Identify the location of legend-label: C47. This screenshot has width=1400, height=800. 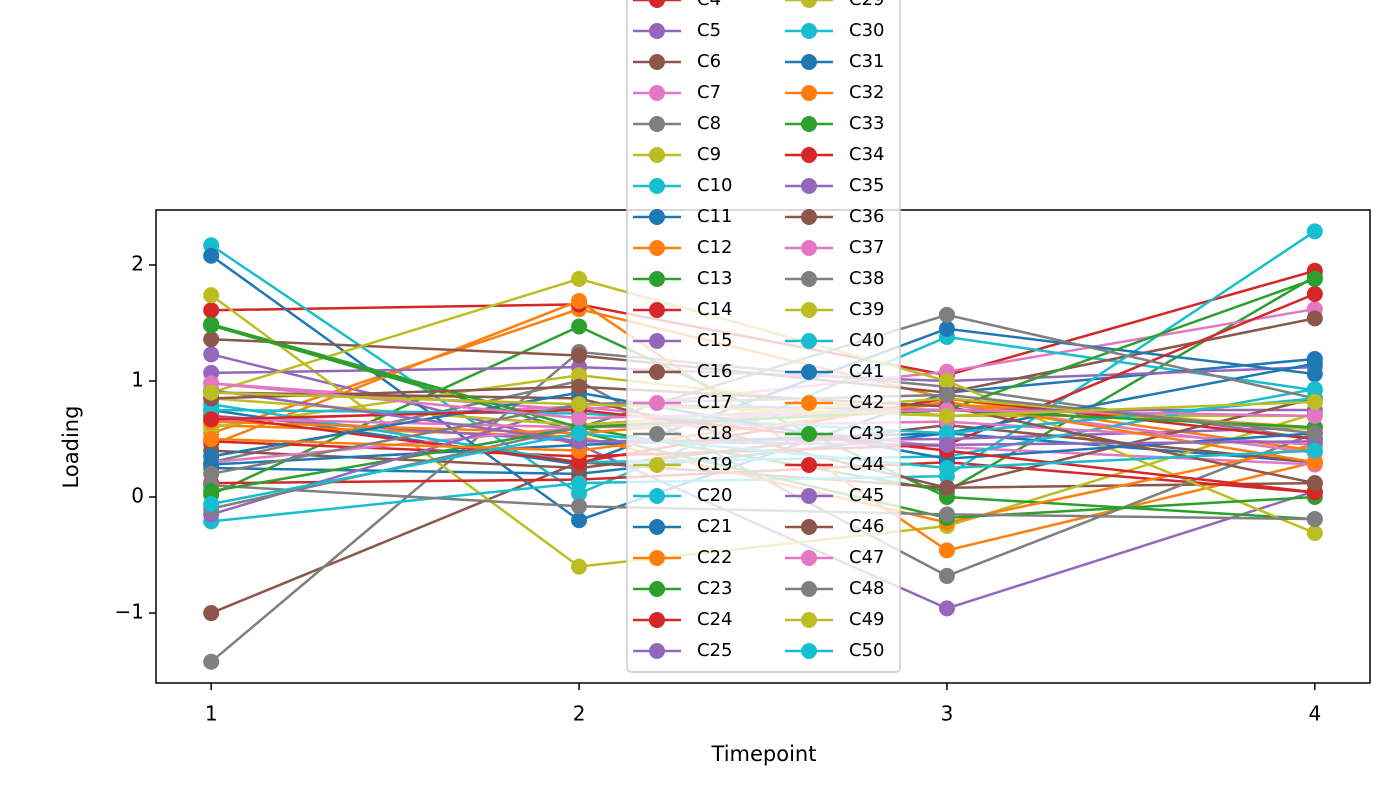
(866, 557).